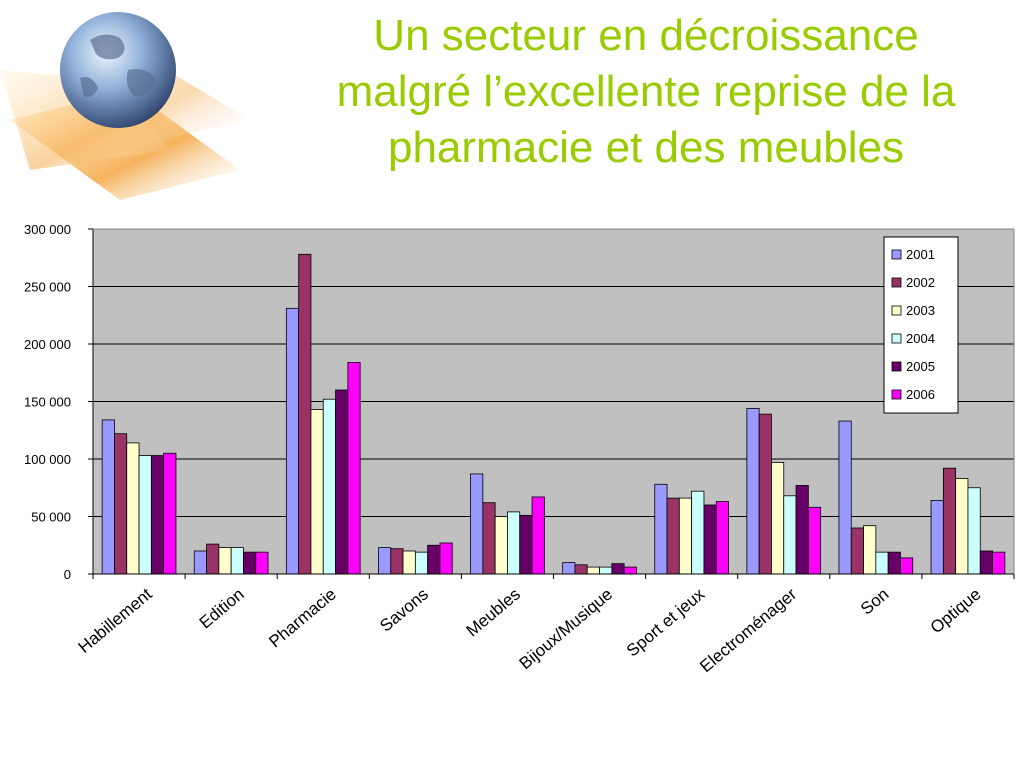  I want to click on x-tick-label: Bijoux/Musique, so click(566, 629).